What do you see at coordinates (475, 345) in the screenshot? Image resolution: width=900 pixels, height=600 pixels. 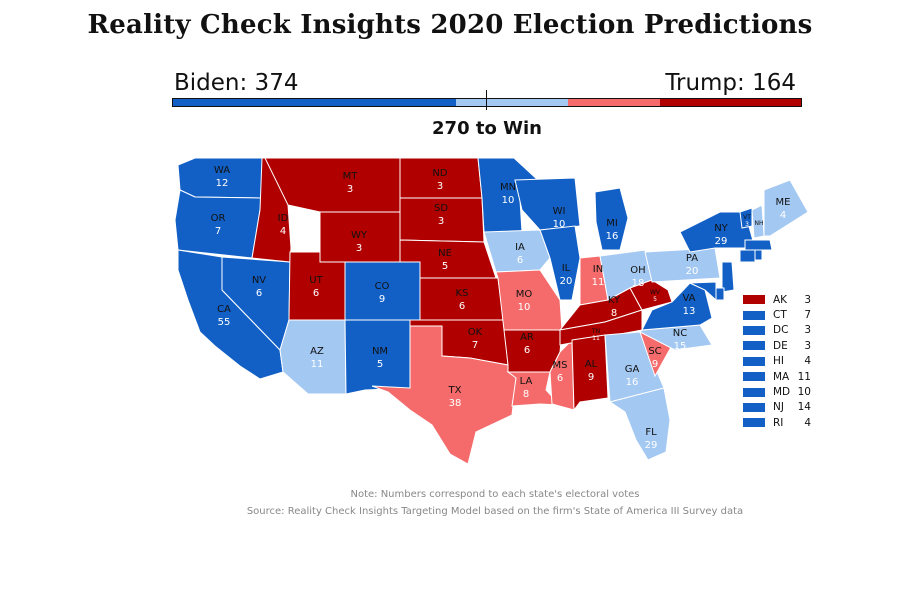 I see `state-ev-ok: 7` at bounding box center [475, 345].